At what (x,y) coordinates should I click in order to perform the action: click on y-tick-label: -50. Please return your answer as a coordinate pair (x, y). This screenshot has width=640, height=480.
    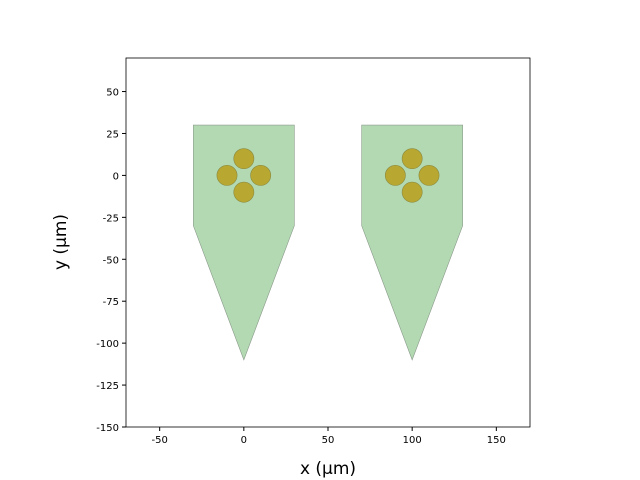
    Looking at the image, I should click on (111, 260).